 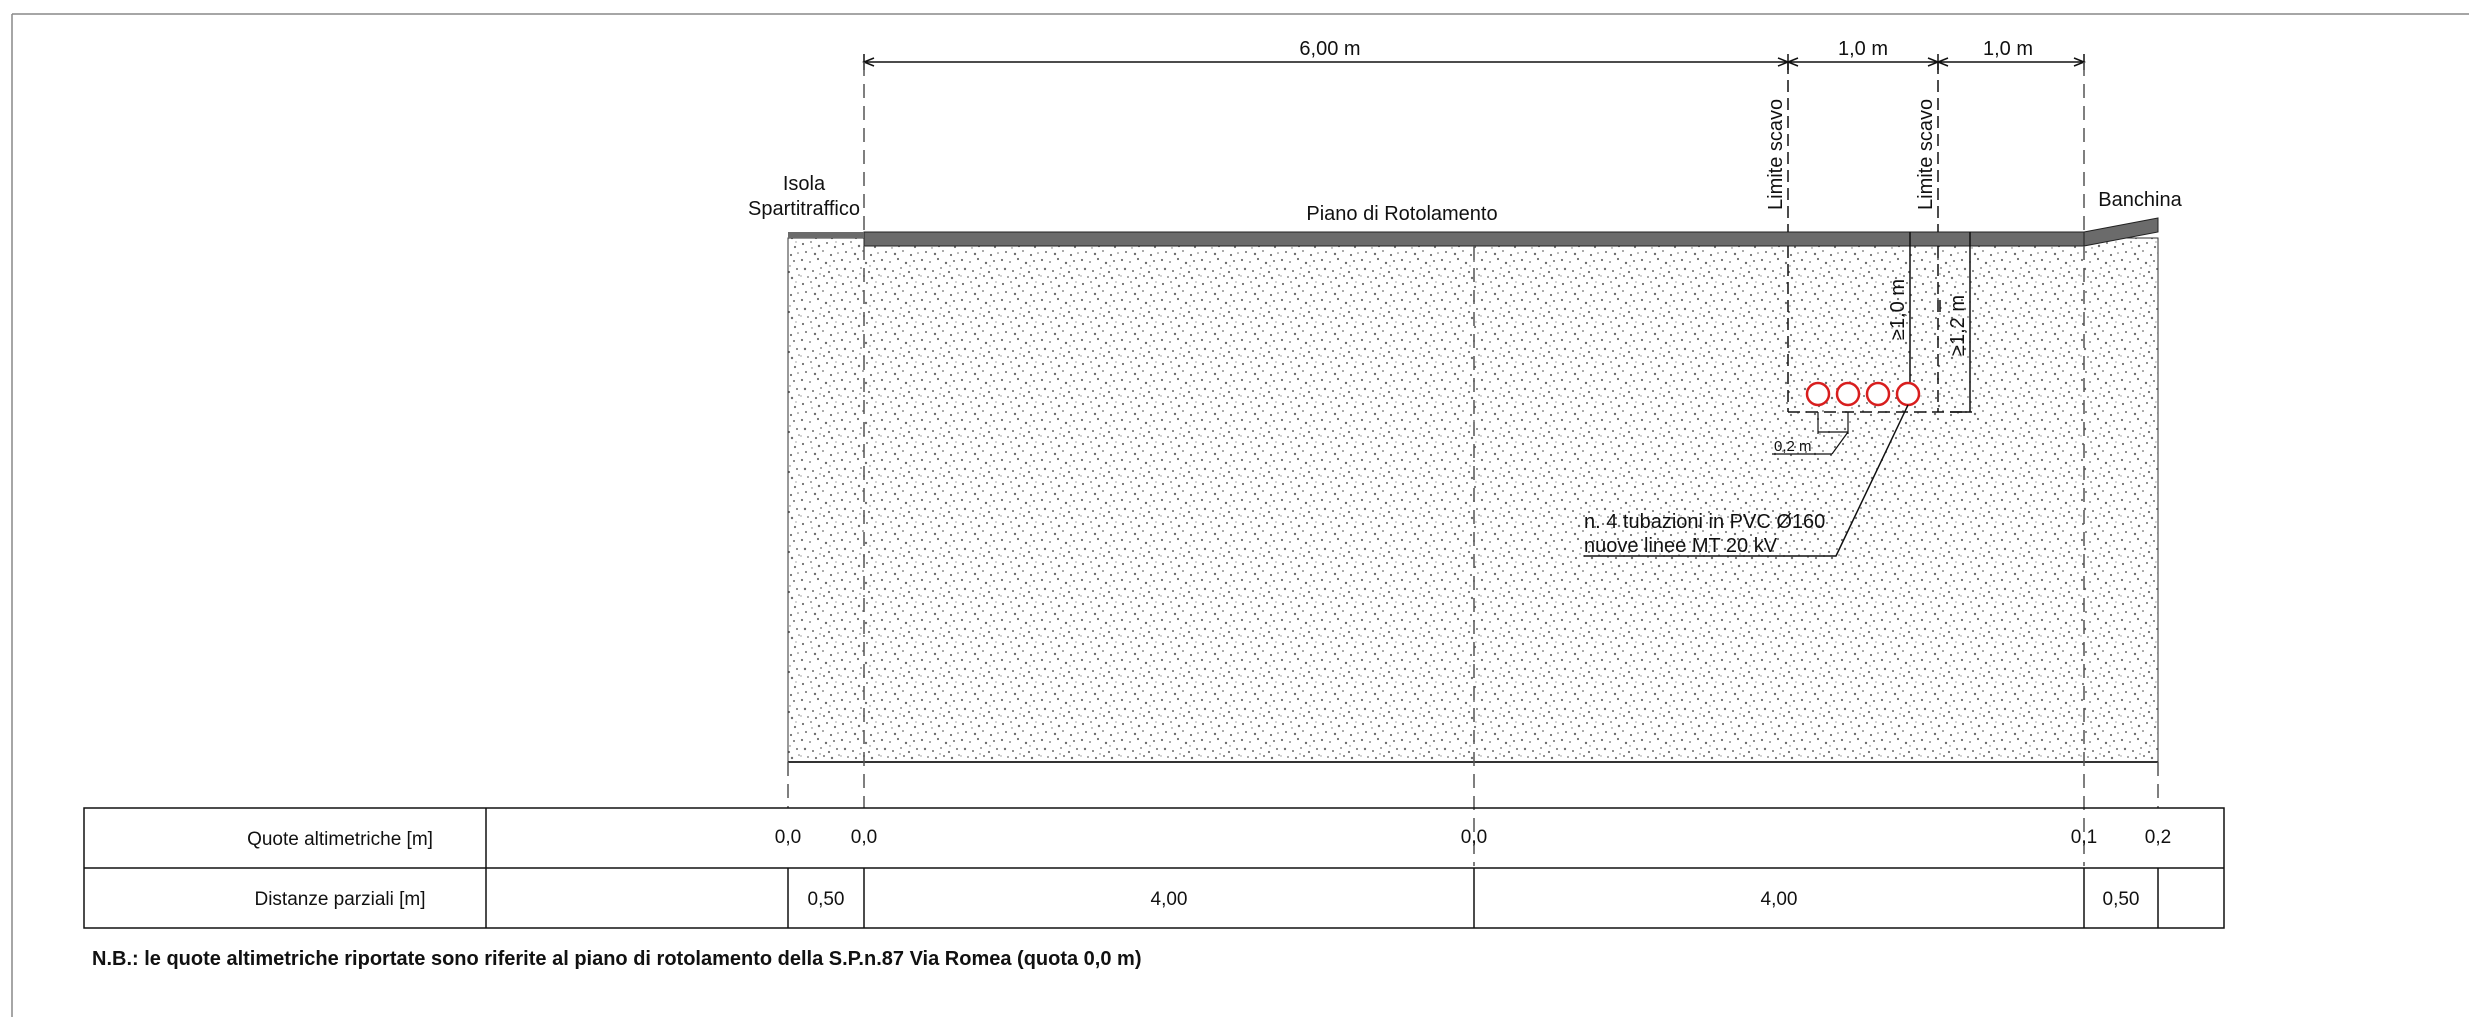 What do you see at coordinates (2121, 232) in the screenshot?
I see `shoulder-wedge` at bounding box center [2121, 232].